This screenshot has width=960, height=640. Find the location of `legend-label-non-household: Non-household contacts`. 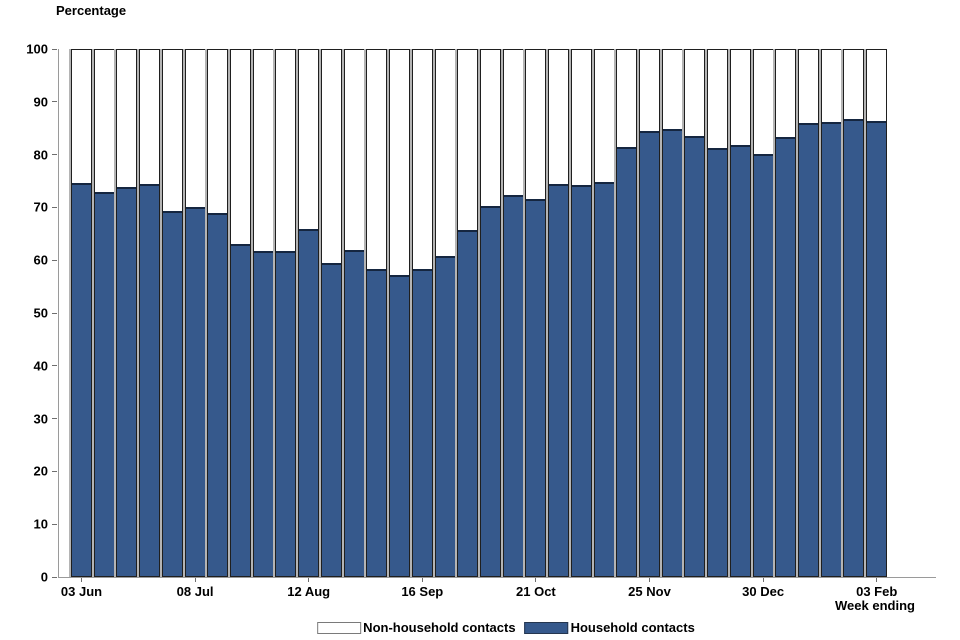

legend-label-non-household: Non-household contacts is located at coordinates (439, 627).